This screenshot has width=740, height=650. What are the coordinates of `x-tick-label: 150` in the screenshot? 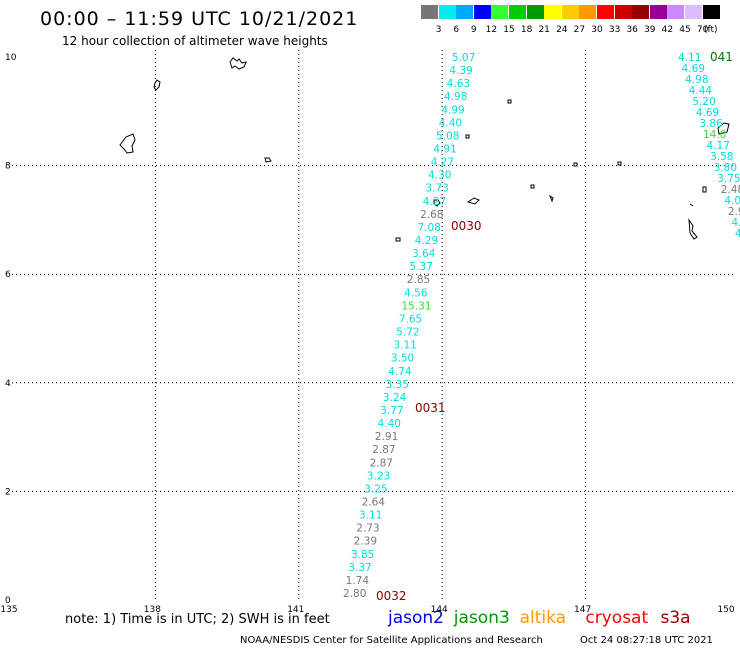 It's located at (725, 610).